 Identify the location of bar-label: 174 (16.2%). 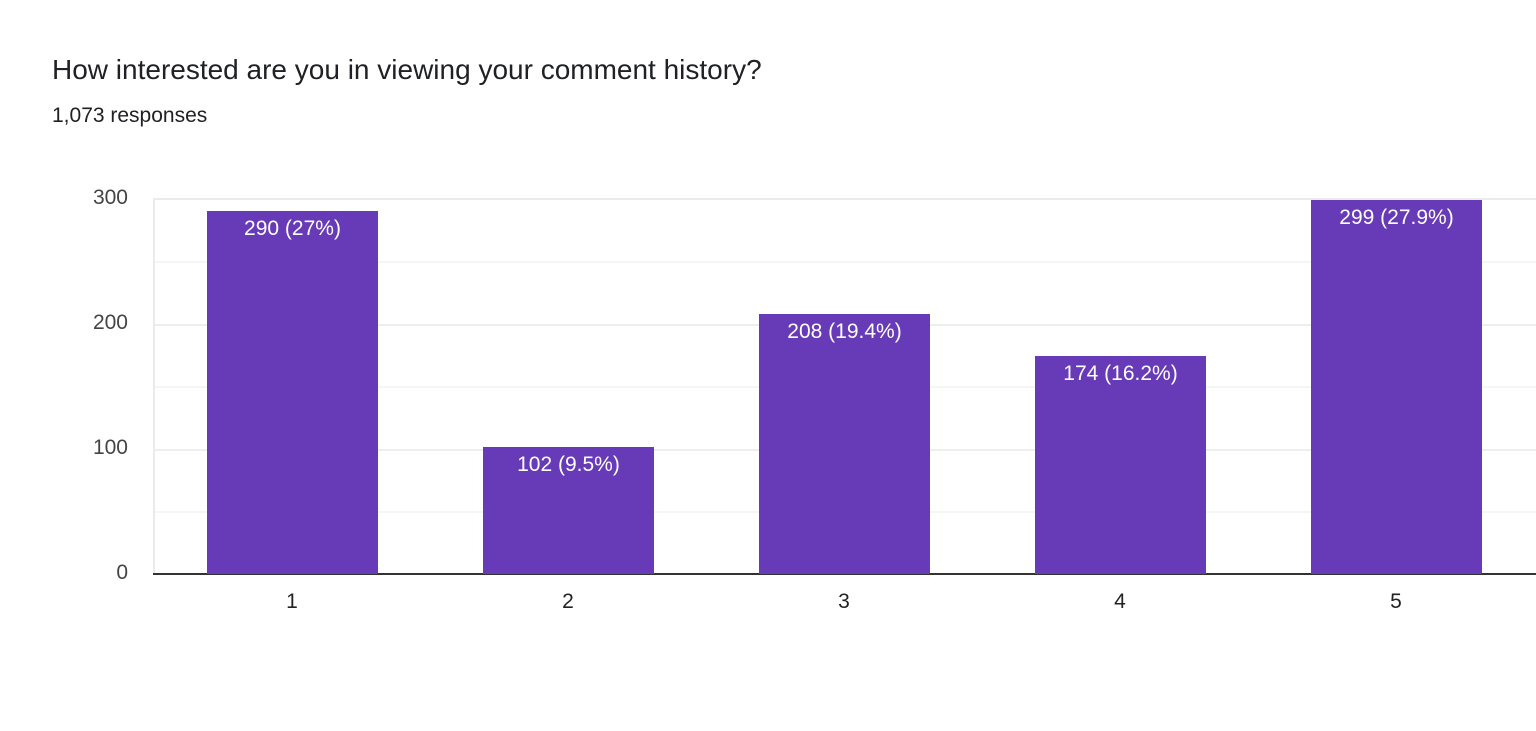
(1120, 373).